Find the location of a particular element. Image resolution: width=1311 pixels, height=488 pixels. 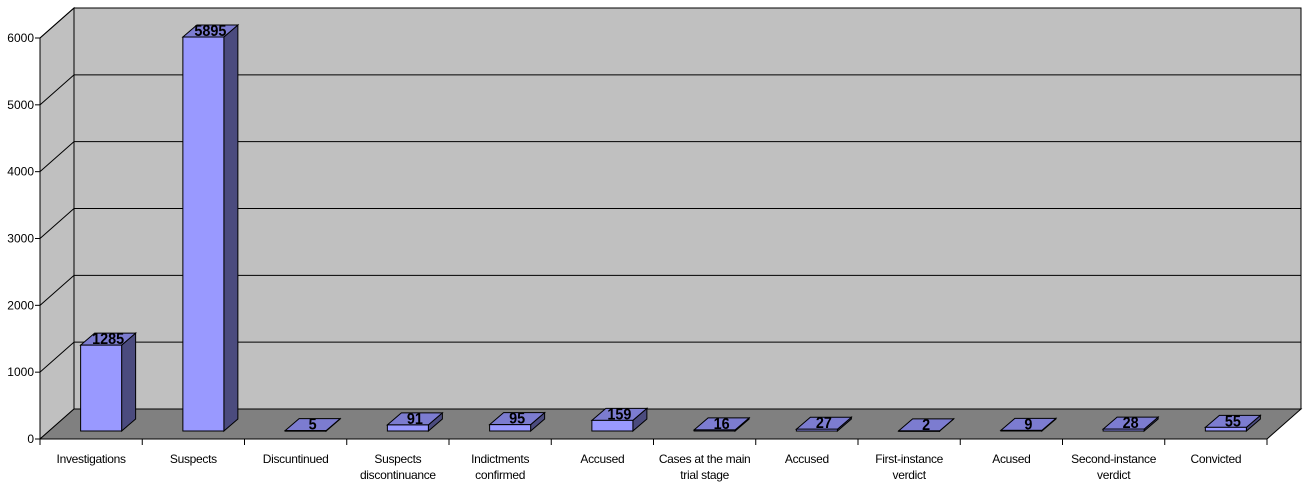

y-tick-label: 4000 is located at coordinates (20, 172).